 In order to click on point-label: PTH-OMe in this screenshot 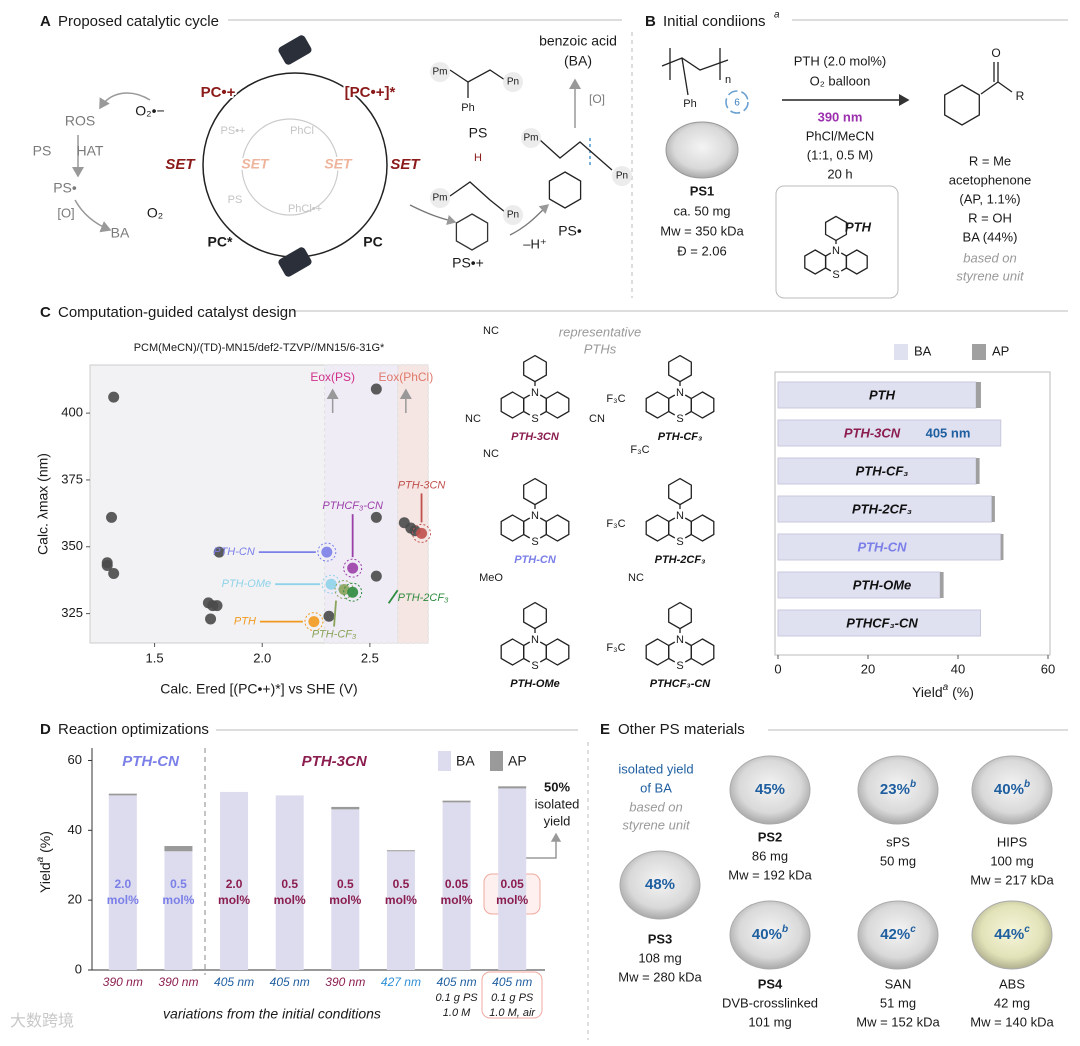, I will do `click(247, 584)`.